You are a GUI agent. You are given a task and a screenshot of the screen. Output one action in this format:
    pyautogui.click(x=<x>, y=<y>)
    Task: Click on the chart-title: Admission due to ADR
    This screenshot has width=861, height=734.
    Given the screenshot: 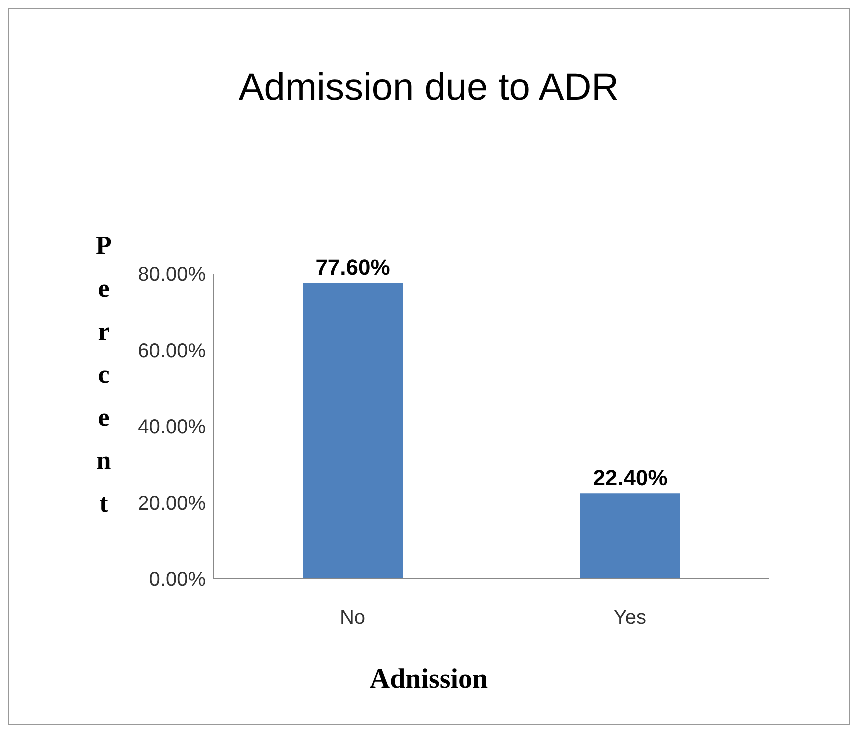 What is the action you would take?
    pyautogui.click(x=429, y=89)
    